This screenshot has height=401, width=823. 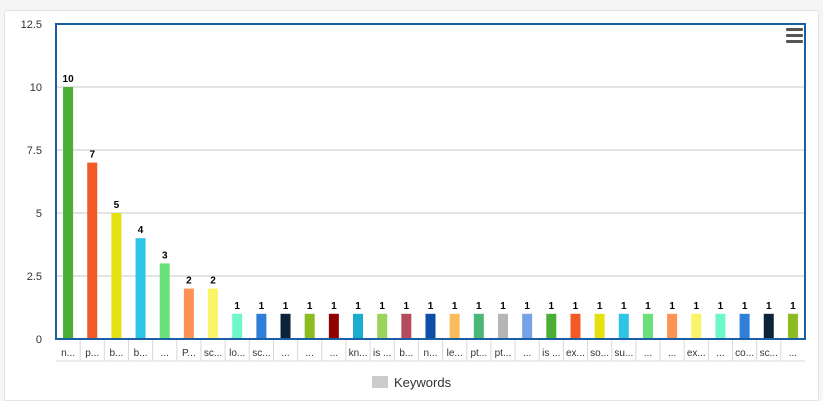 I want to click on y-tick-label: 5, so click(x=39, y=214).